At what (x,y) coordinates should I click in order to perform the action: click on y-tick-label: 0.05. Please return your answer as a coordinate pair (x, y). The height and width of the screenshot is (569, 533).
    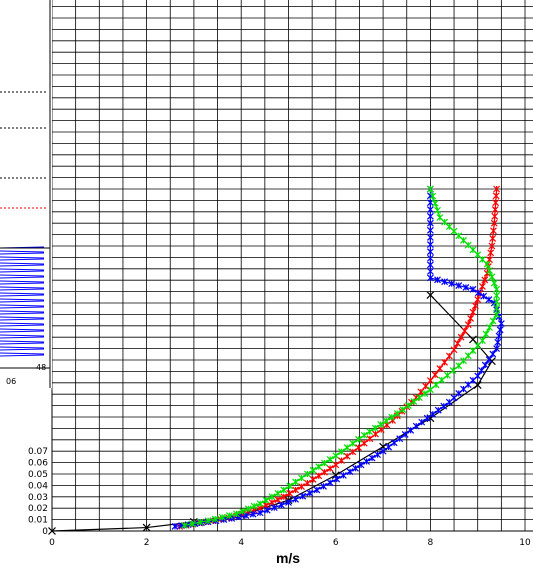
    Looking at the image, I should click on (38, 475).